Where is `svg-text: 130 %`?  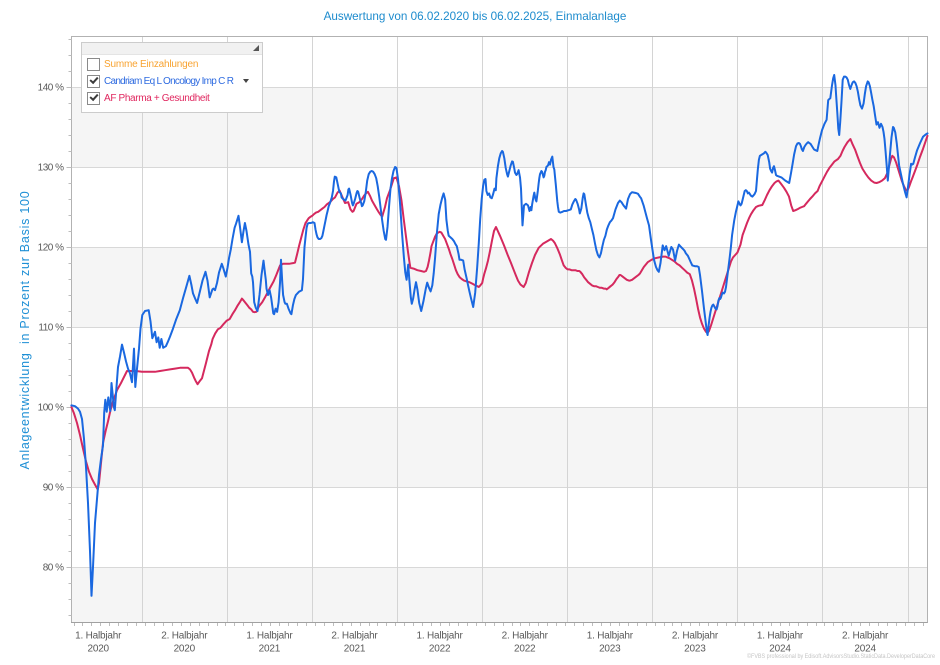
svg-text: 130 % is located at coordinates (51, 168).